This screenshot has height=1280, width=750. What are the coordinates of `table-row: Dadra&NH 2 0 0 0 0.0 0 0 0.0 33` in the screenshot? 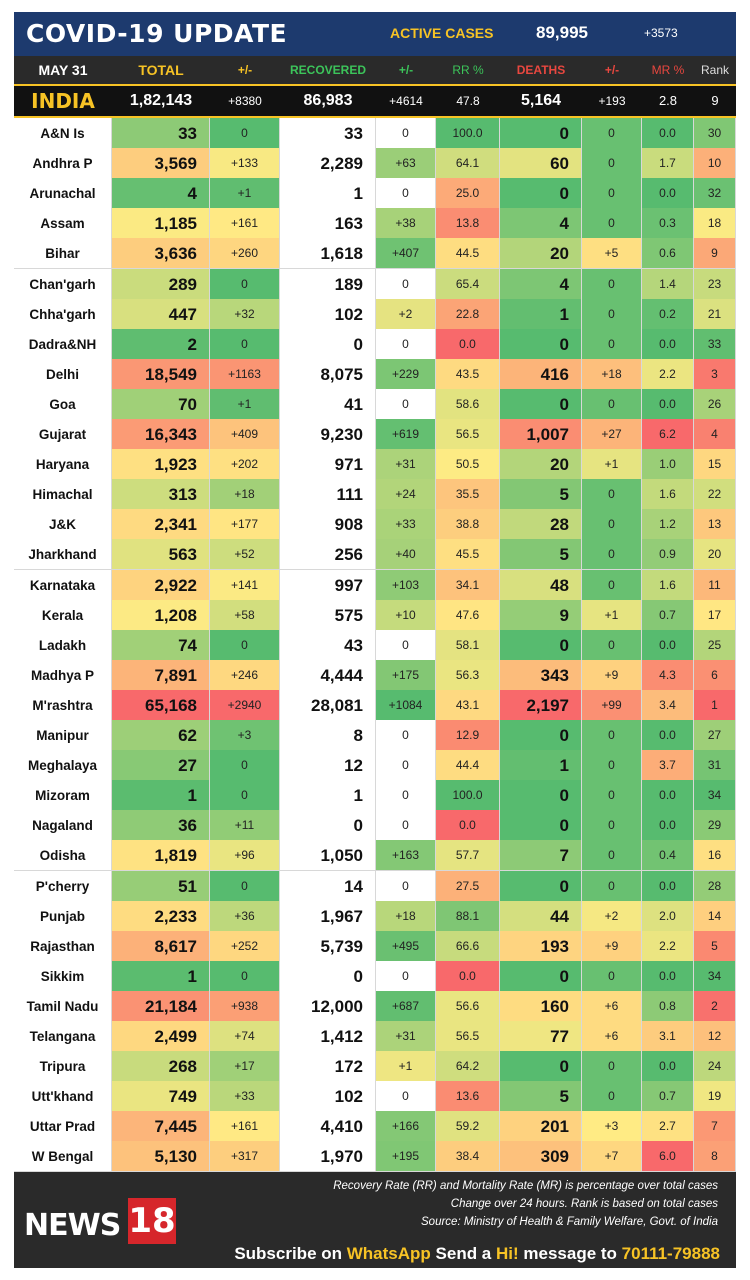 It's located at (375, 344).